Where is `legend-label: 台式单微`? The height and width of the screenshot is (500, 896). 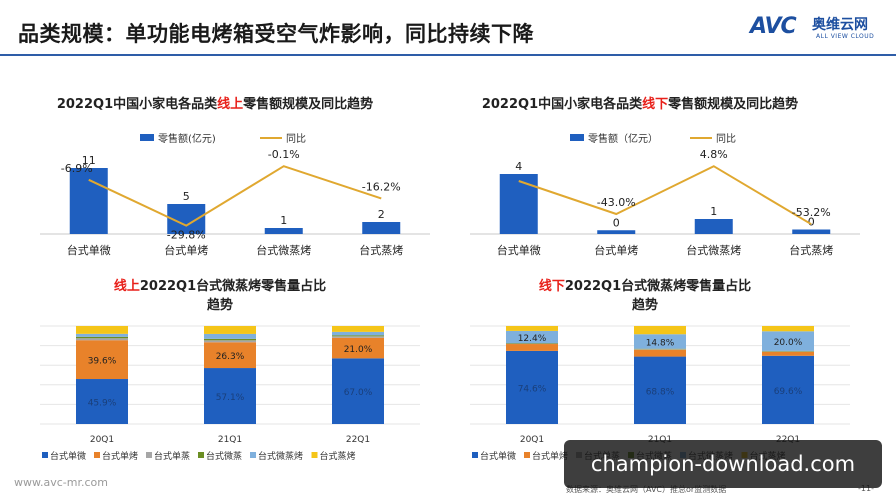
legend-label: 台式单微 is located at coordinates (498, 456).